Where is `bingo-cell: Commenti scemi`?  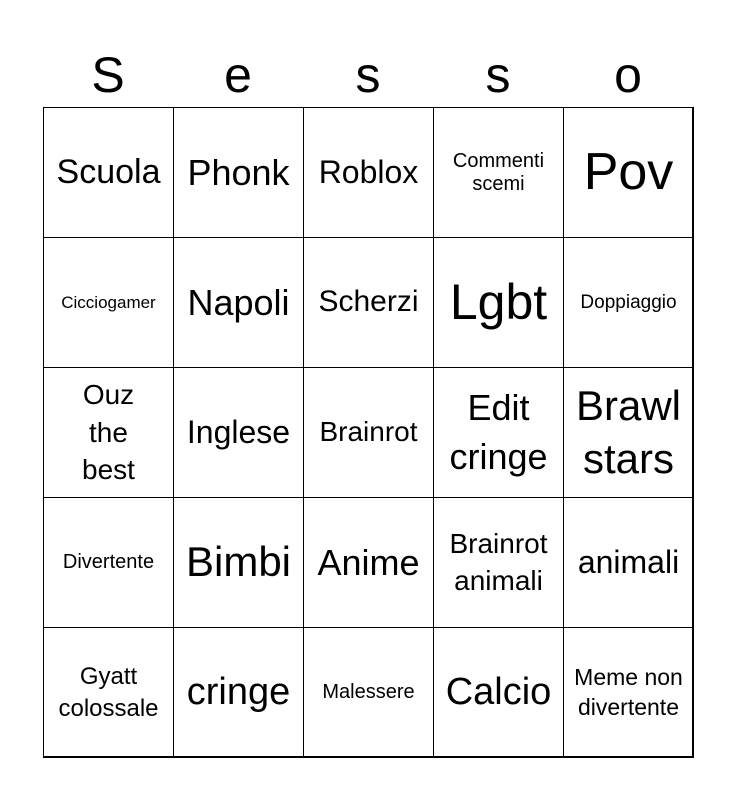
bingo-cell: Commenti scemi is located at coordinates (498, 172).